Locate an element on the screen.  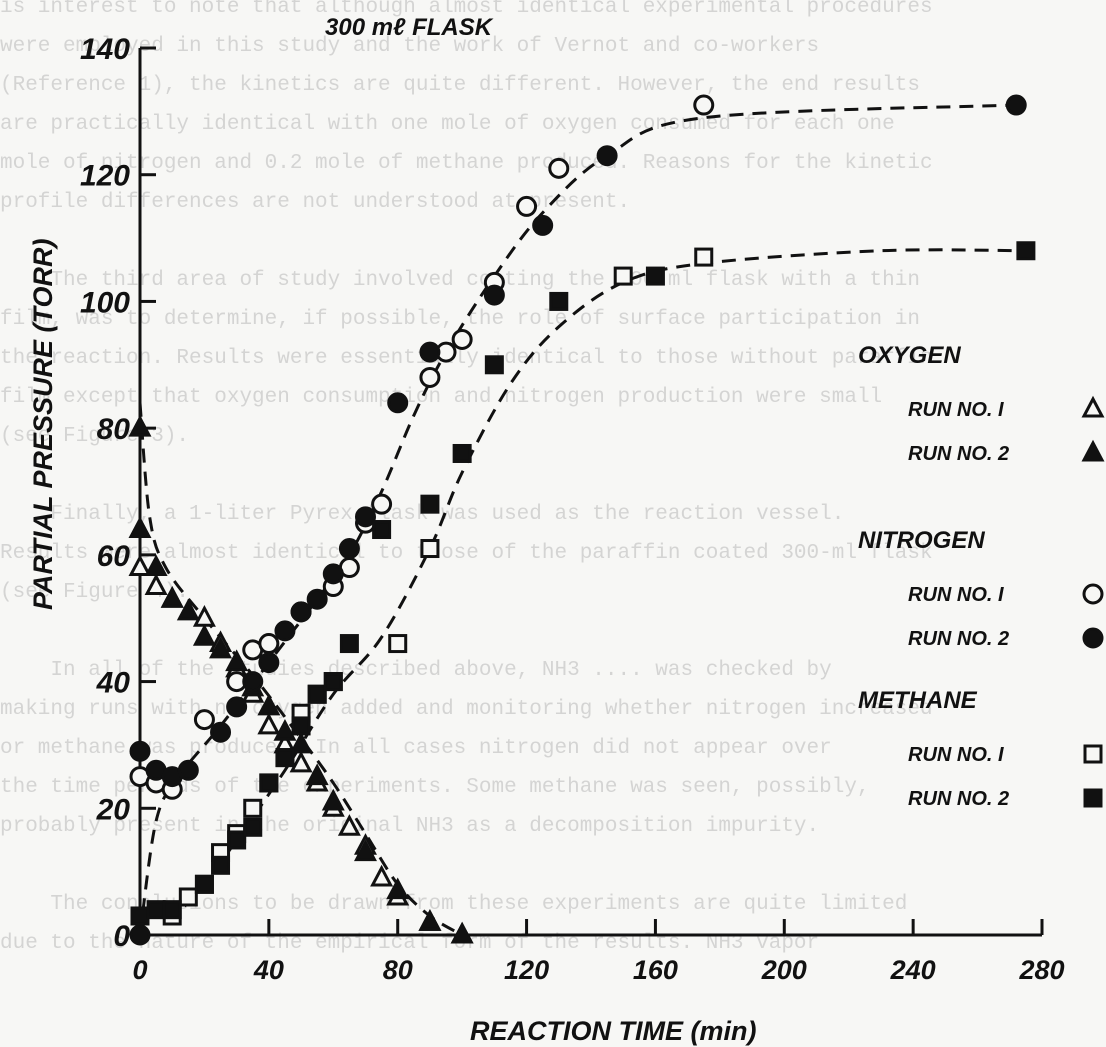
y-tick-label: 80 is located at coordinates (114, 429).